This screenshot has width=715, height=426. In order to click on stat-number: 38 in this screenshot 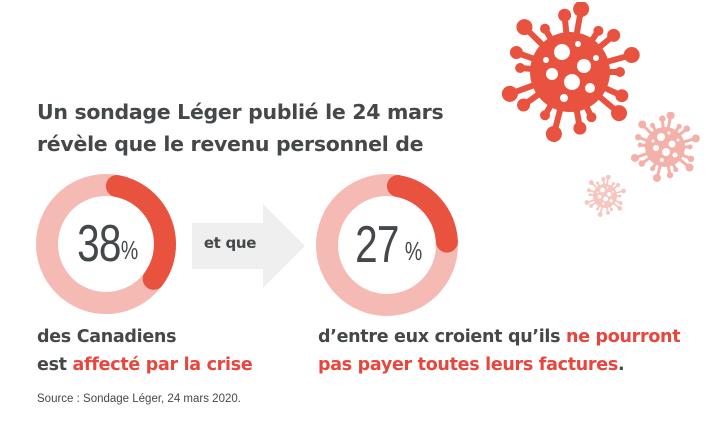, I will do `click(98, 244)`.